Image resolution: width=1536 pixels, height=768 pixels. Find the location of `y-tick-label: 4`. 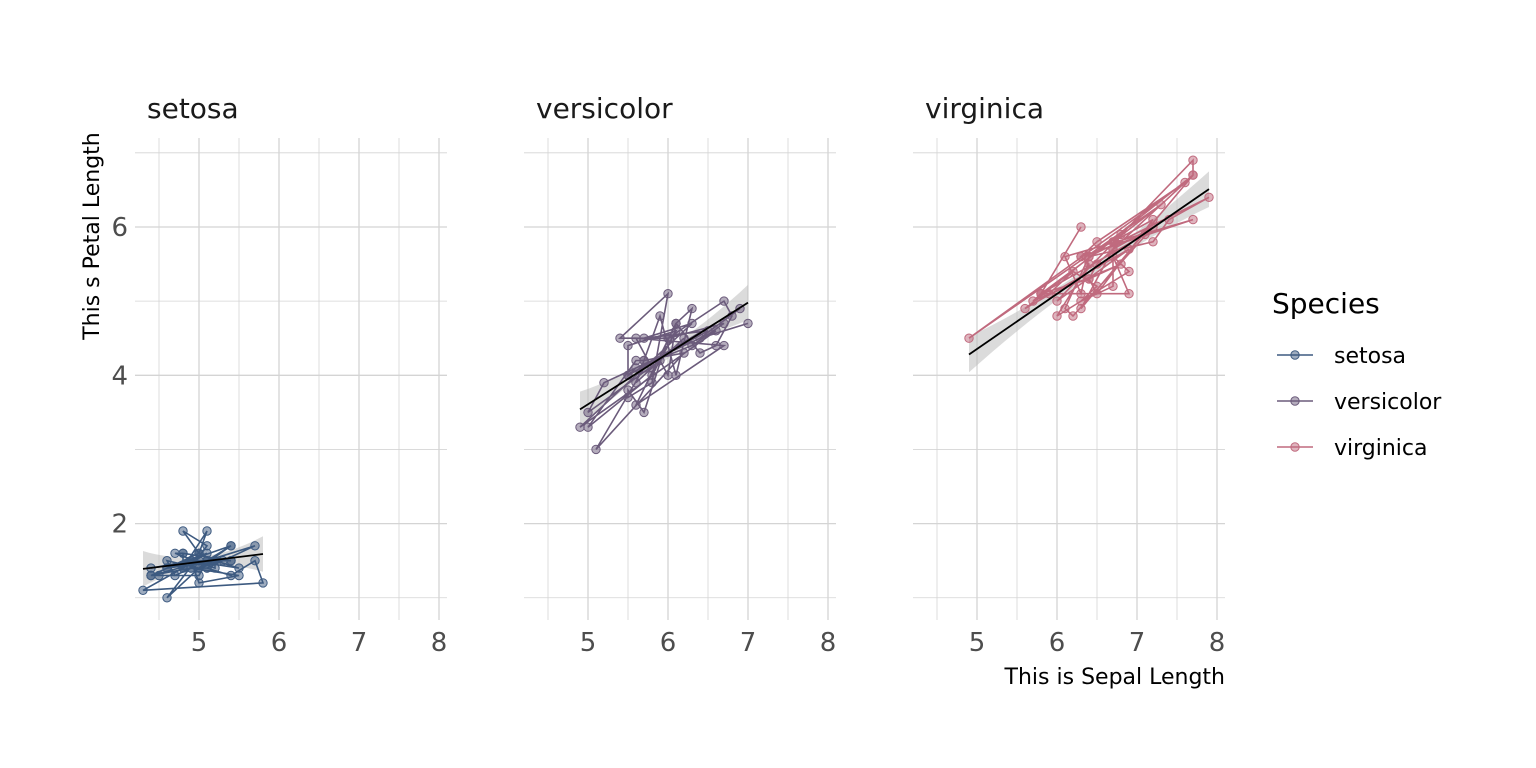

y-tick-label: 4 is located at coordinates (119, 376).